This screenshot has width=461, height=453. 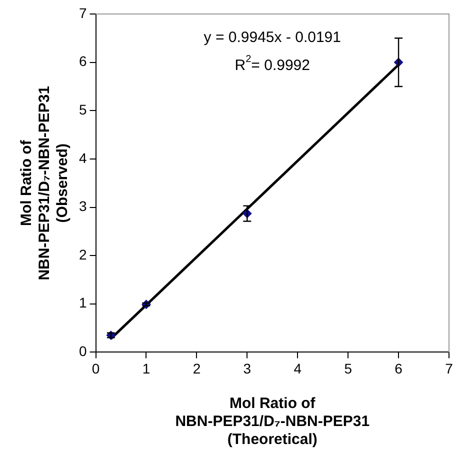 I want to click on x-tick-label: 1, so click(x=146, y=368).